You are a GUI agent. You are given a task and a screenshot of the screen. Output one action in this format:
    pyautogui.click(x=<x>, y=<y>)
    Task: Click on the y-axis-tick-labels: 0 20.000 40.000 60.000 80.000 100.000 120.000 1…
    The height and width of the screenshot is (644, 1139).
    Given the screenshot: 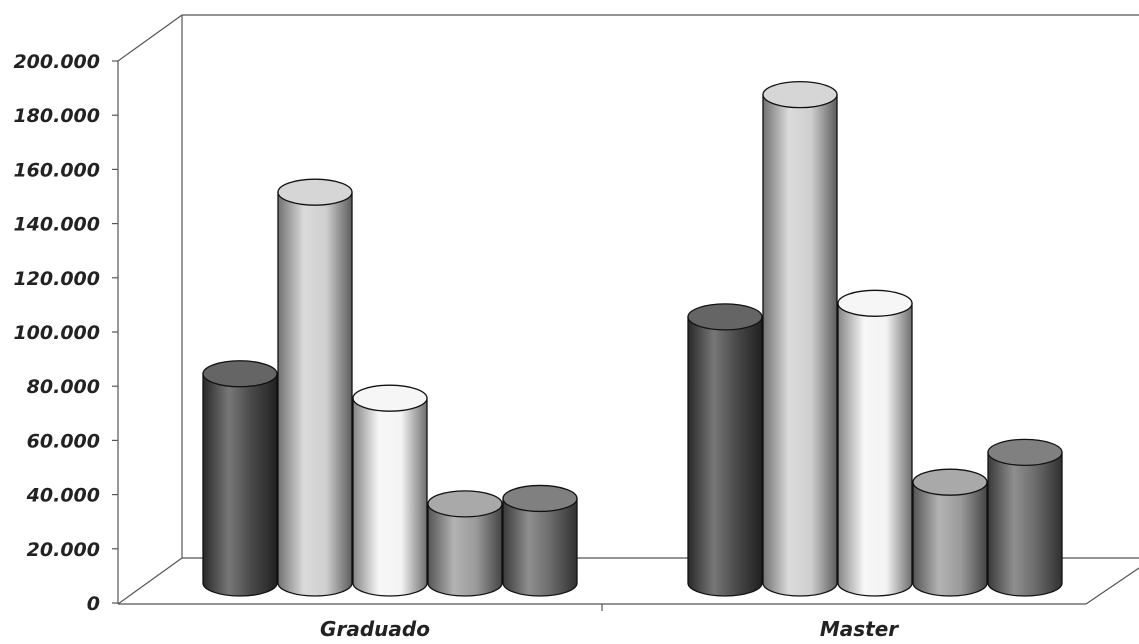 What is the action you would take?
    pyautogui.click(x=65, y=333)
    